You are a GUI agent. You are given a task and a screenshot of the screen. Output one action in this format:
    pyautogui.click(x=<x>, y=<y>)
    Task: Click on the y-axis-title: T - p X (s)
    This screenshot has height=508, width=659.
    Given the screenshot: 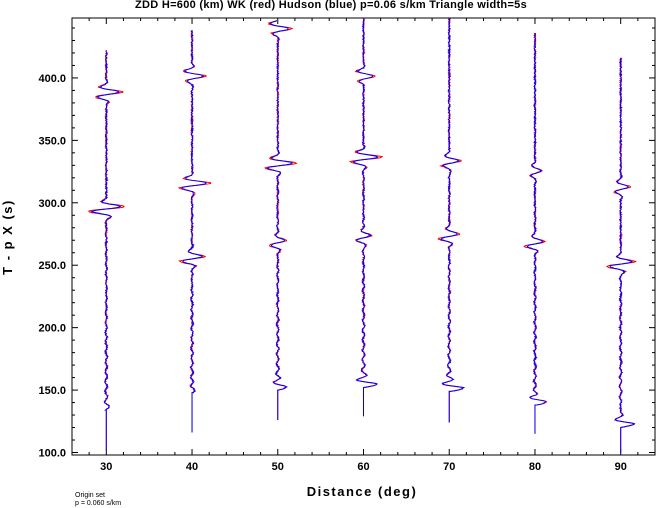 What is the action you would take?
    pyautogui.click(x=7, y=237)
    